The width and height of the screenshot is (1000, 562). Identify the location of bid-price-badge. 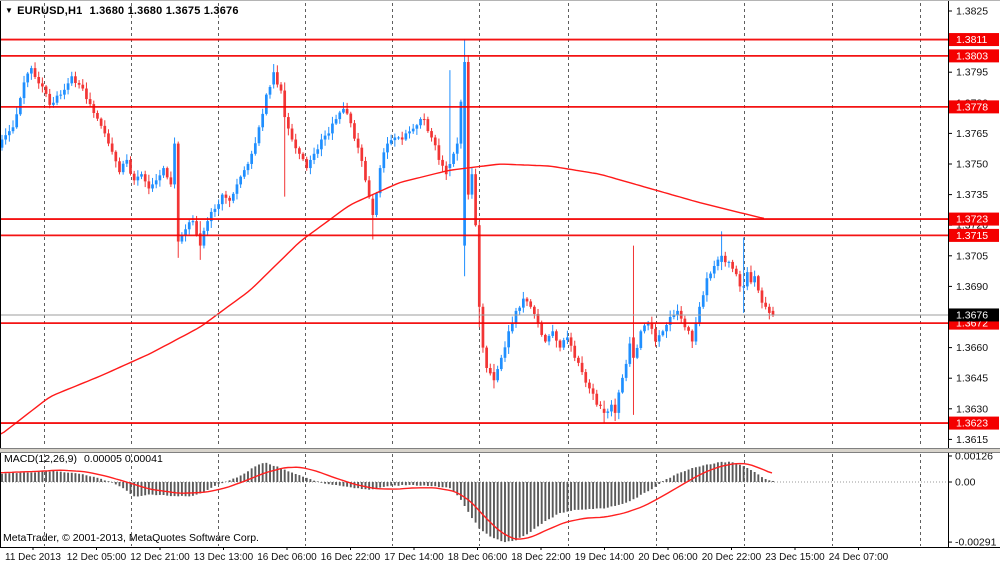
(974, 315).